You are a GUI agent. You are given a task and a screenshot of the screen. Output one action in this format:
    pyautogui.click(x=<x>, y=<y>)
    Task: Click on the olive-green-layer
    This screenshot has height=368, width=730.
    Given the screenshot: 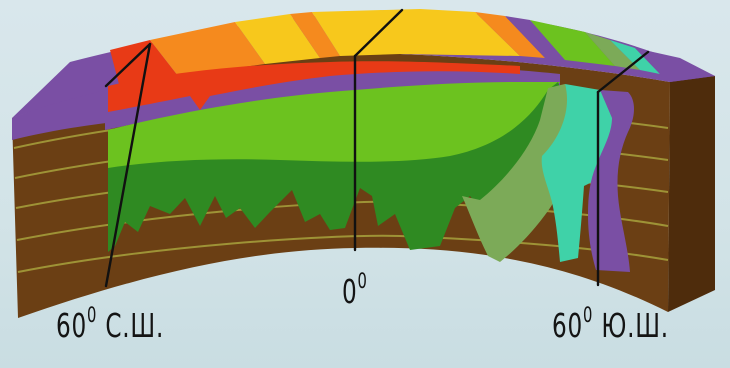 What is the action you would take?
    pyautogui.click(x=517, y=173)
    